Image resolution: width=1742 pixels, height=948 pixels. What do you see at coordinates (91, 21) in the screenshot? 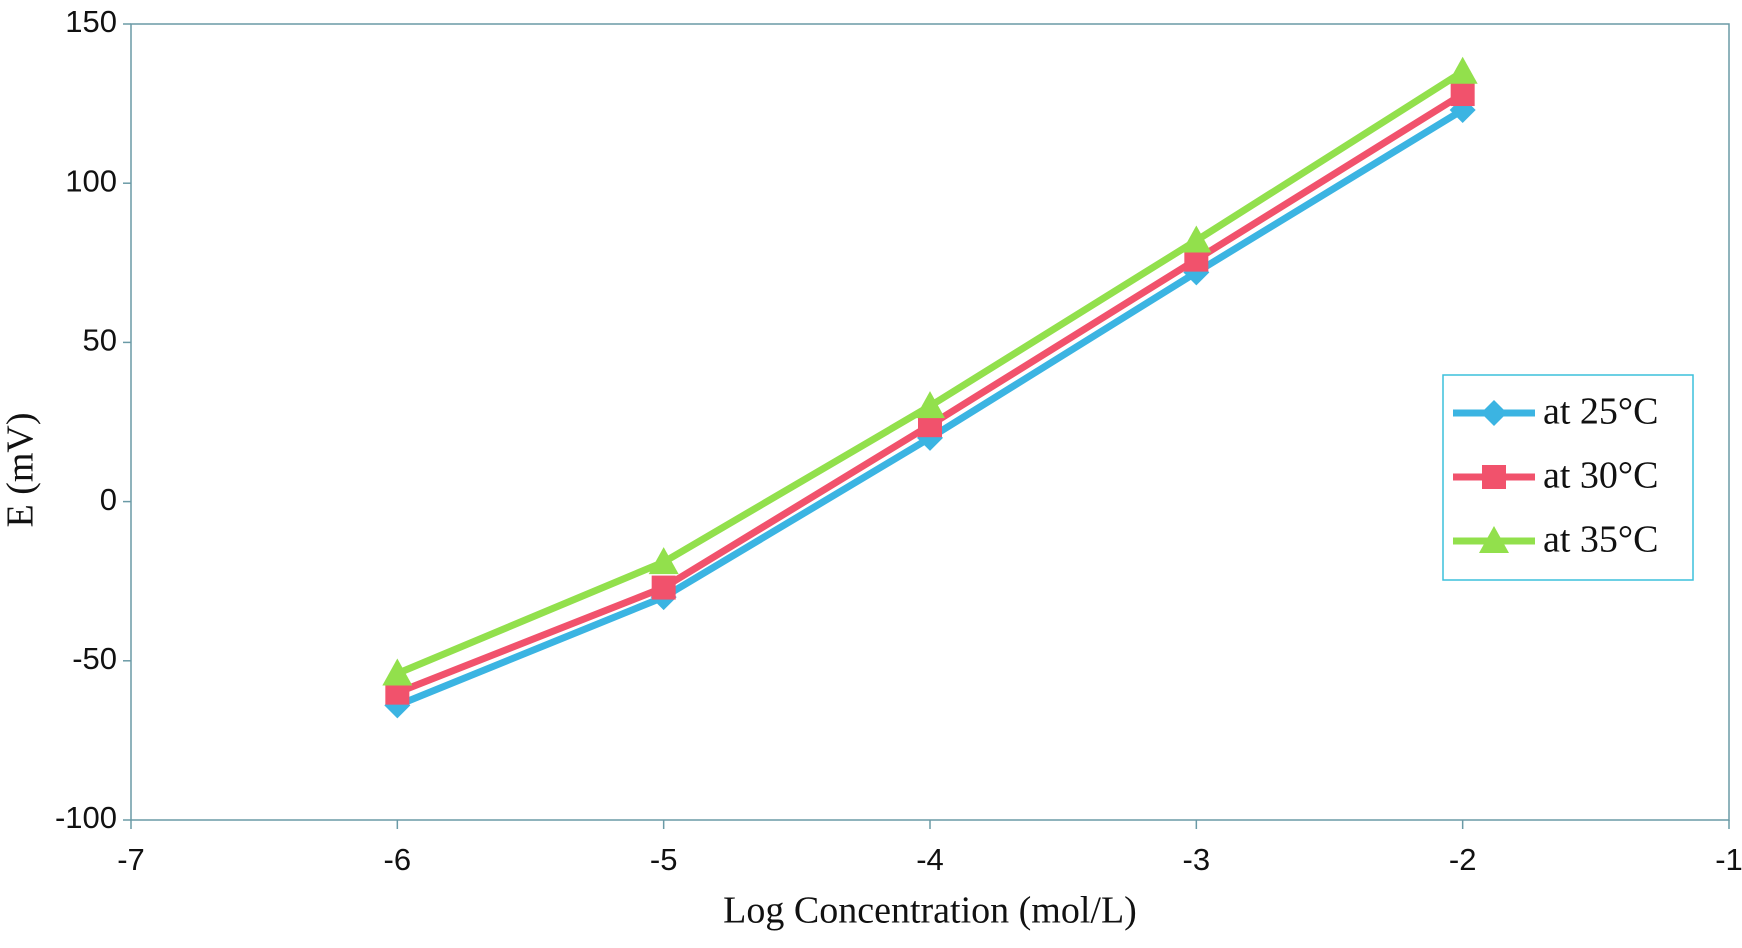
I see `y-tick-label: 150` at bounding box center [91, 21].